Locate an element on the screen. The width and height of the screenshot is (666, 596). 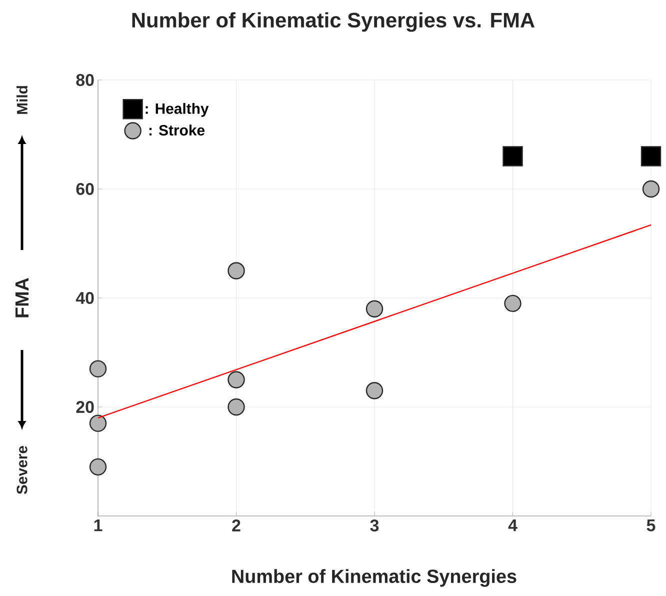
x-tick-label: 1 is located at coordinates (98, 526).